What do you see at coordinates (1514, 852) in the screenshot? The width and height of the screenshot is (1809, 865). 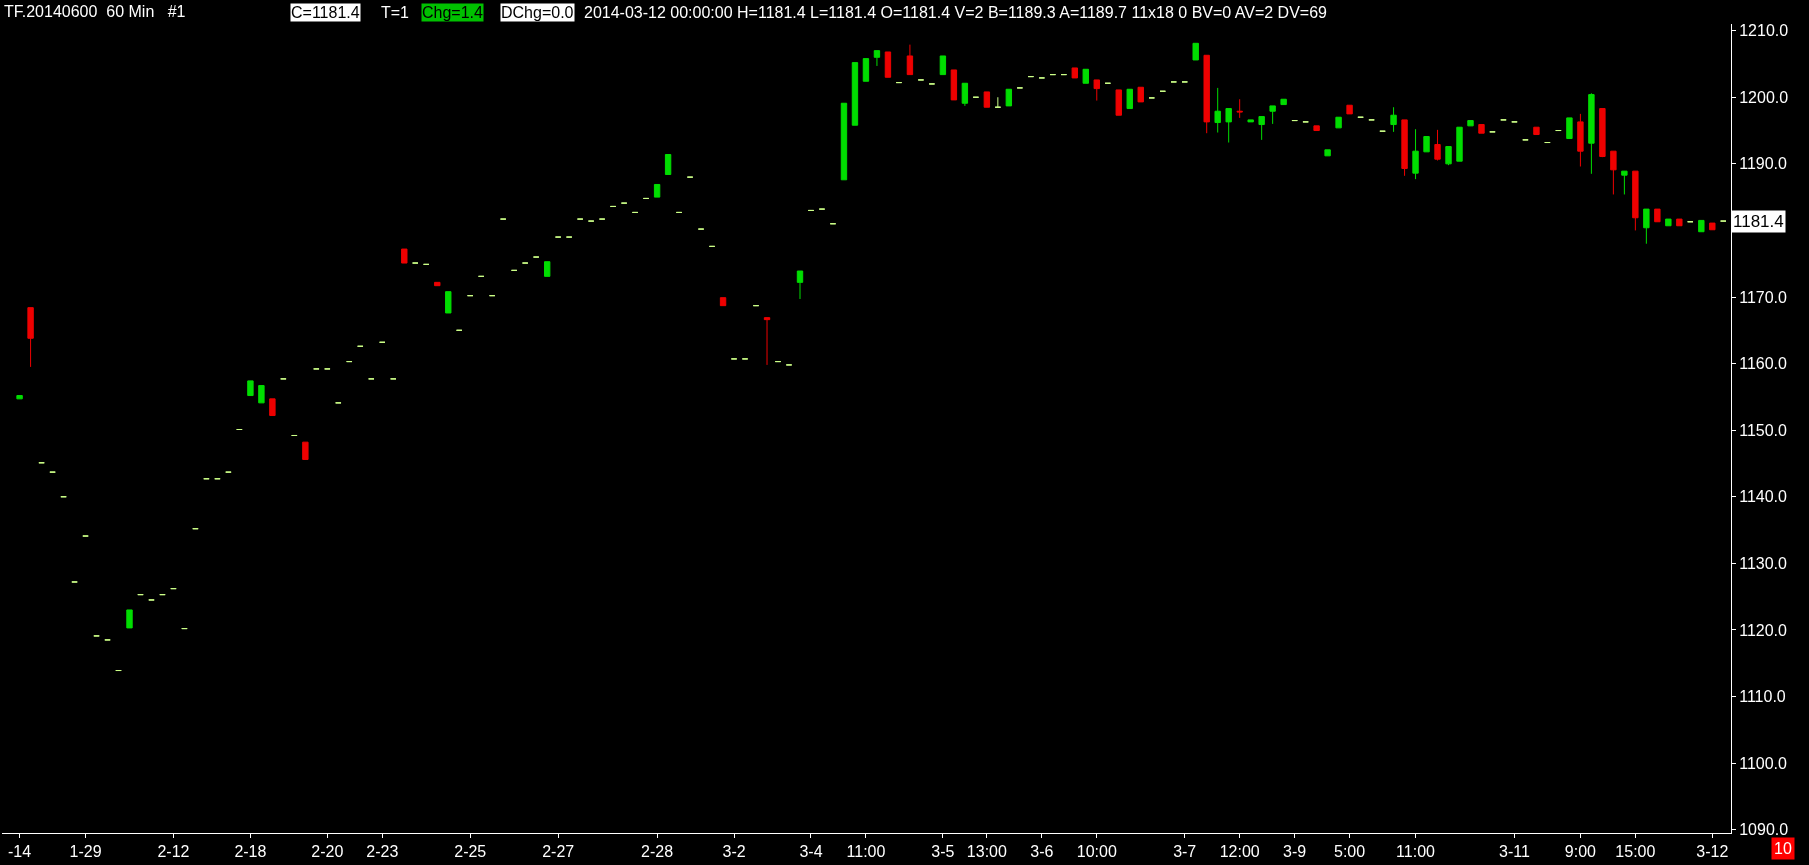 I see `x-tick-label: 3-11` at bounding box center [1514, 852].